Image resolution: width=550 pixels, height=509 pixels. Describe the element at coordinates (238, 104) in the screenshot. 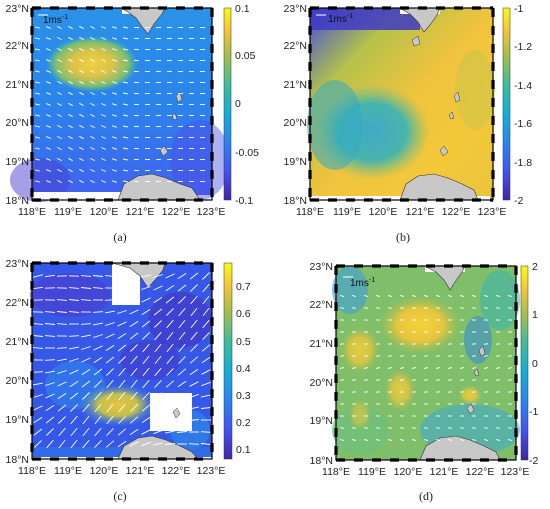

I see `colorbar-tick: 0` at that location.